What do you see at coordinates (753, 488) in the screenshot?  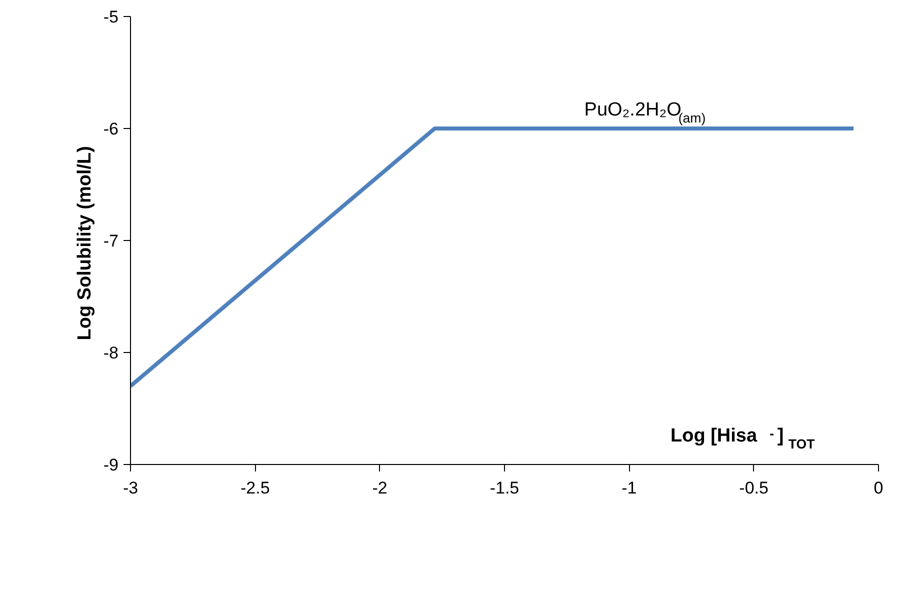 I see `x-tick-label: -0.5` at bounding box center [753, 488].